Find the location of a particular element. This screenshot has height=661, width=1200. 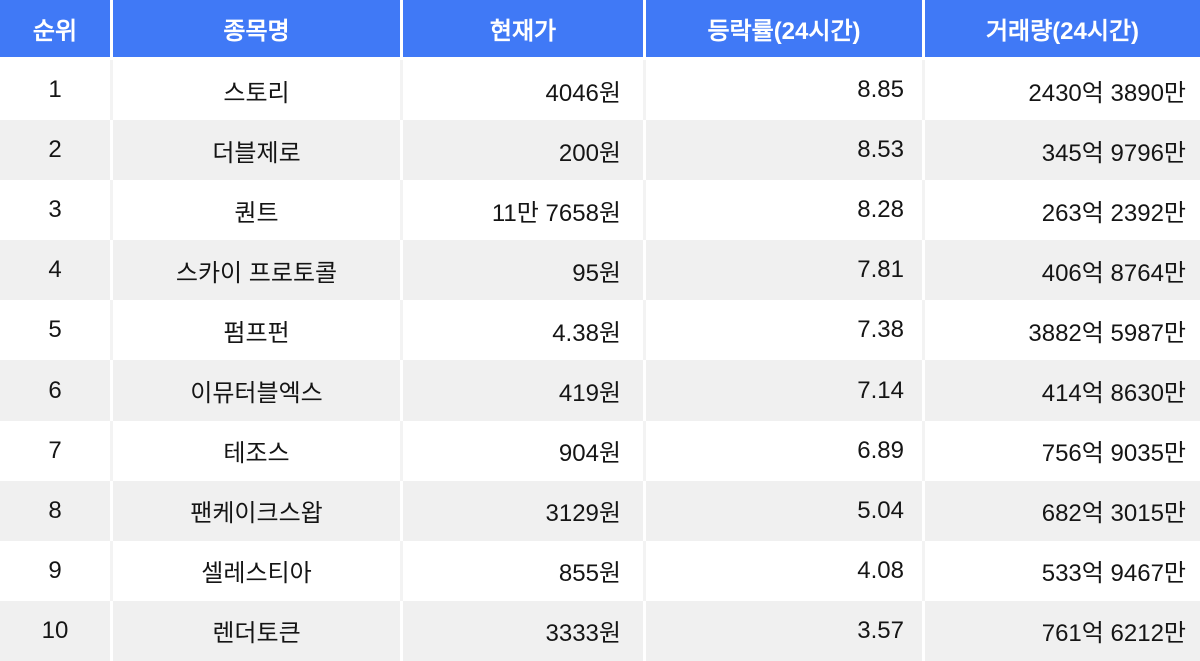

rank-cell: 4 is located at coordinates (55, 270).